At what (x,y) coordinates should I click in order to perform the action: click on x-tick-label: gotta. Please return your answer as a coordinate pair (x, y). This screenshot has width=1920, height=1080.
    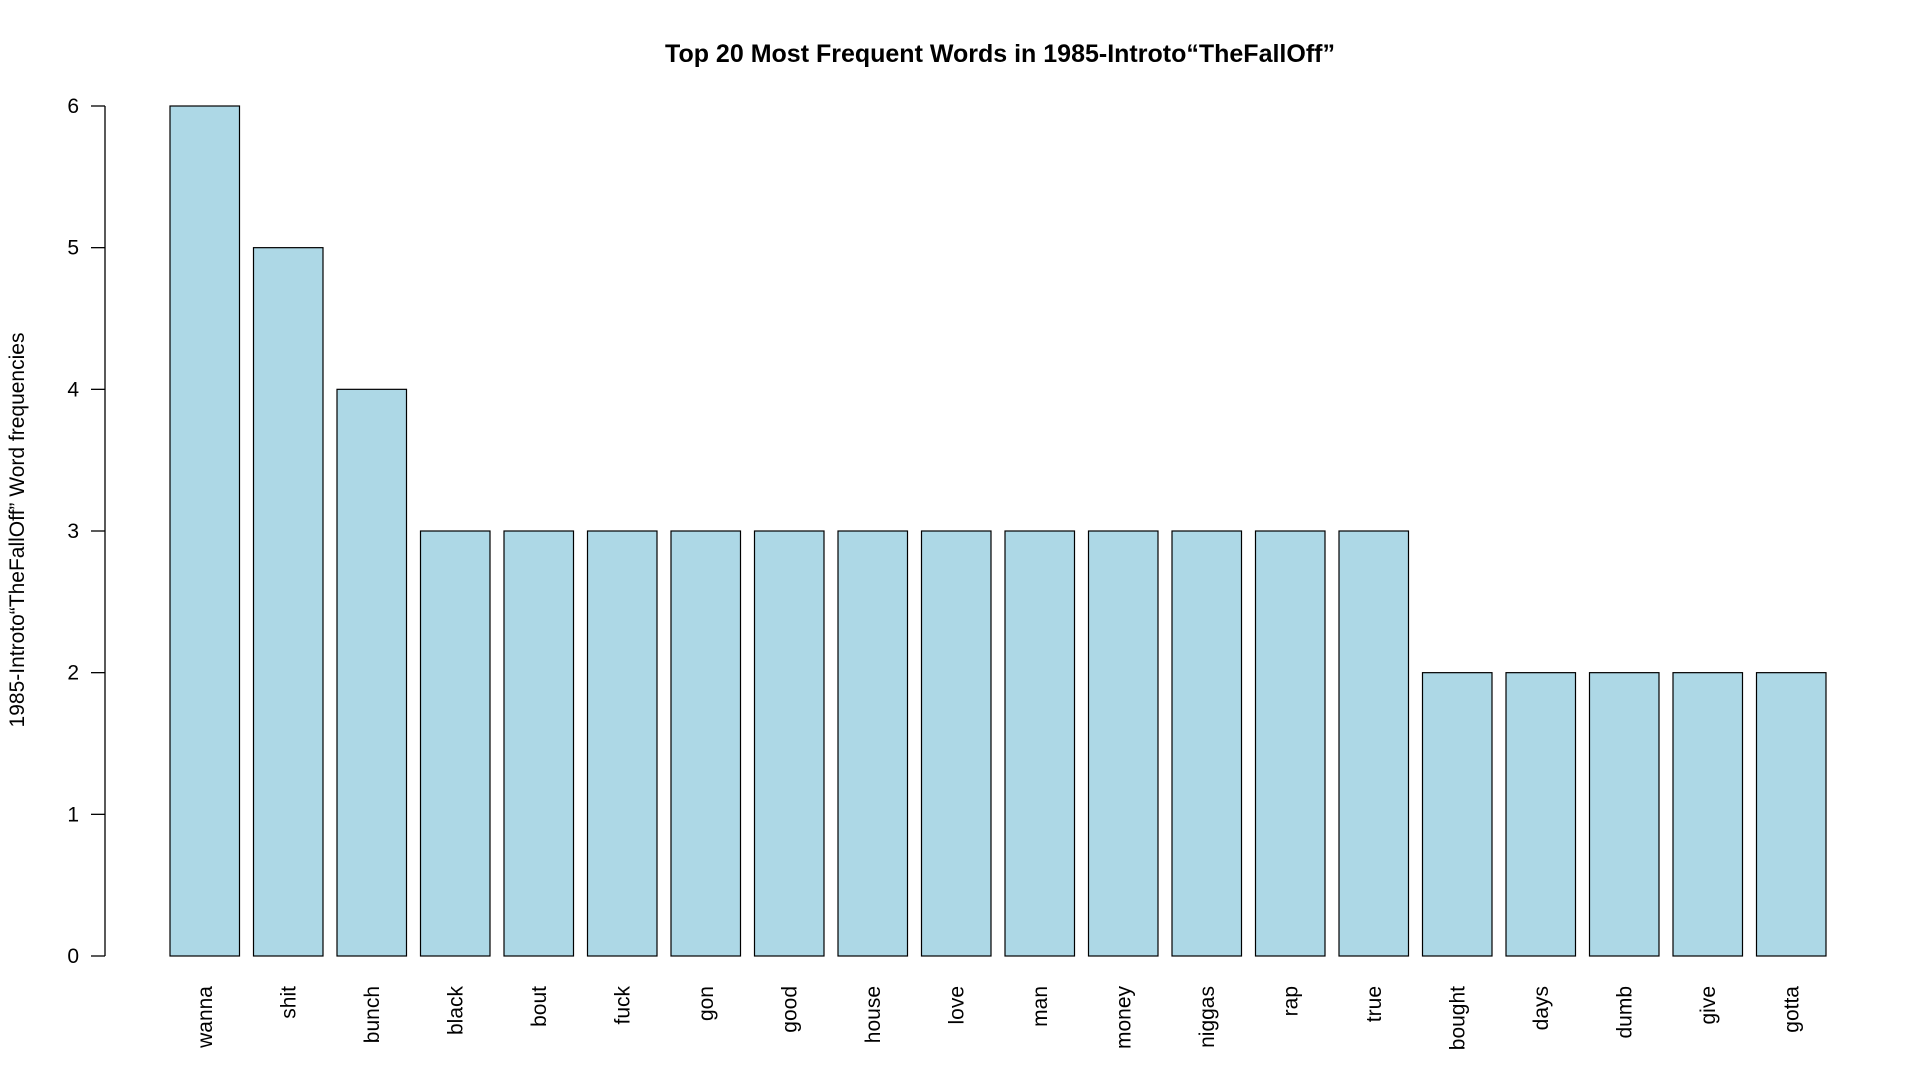
    Looking at the image, I should click on (1791, 1009).